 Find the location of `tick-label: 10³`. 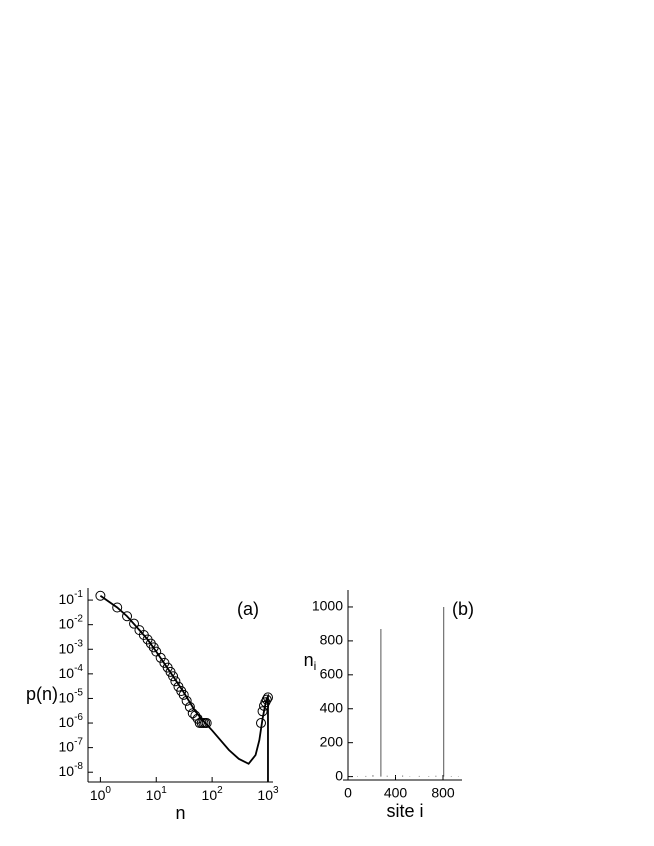

tick-label: 10³ is located at coordinates (268, 794).